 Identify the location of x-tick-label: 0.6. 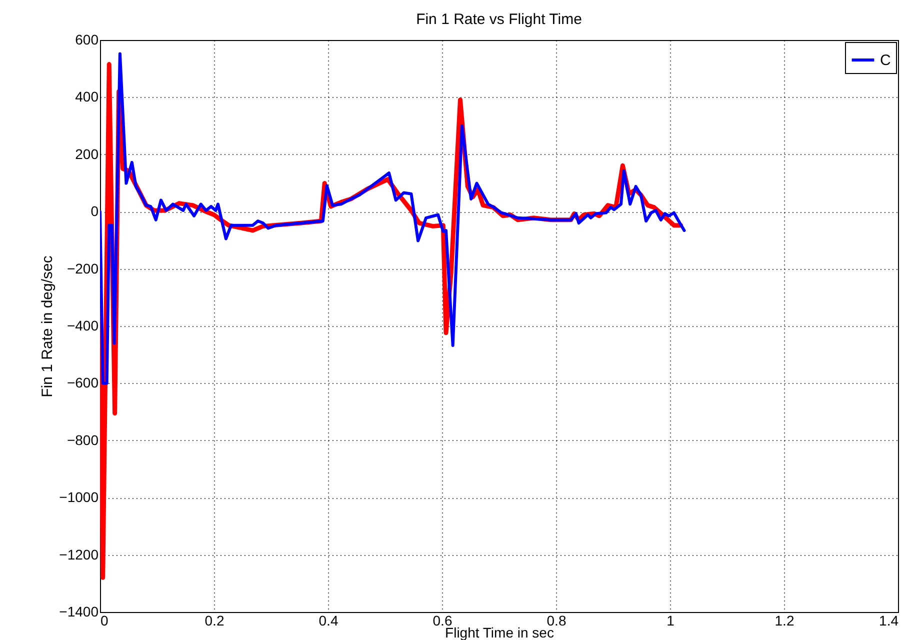
(442, 620).